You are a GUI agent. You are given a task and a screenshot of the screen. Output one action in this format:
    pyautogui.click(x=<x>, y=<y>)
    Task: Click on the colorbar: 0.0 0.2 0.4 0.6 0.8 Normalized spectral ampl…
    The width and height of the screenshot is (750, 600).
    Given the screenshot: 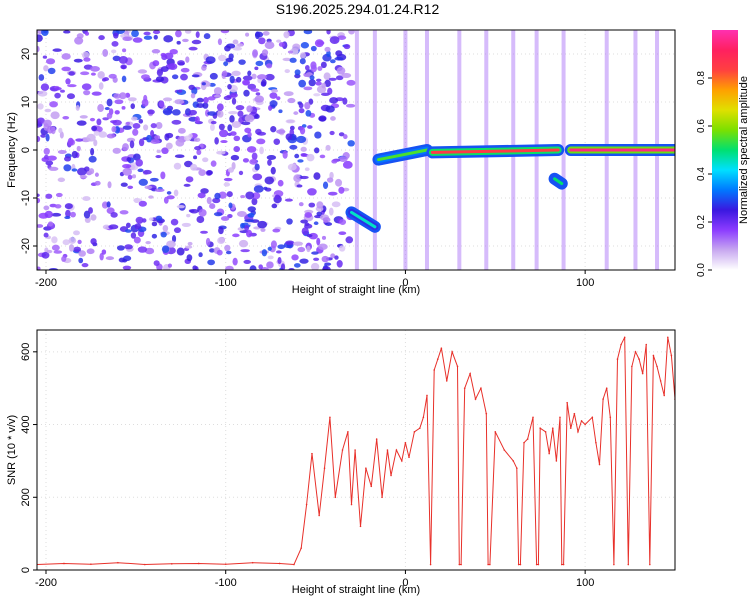 What is the action you would take?
    pyautogui.click(x=723, y=153)
    